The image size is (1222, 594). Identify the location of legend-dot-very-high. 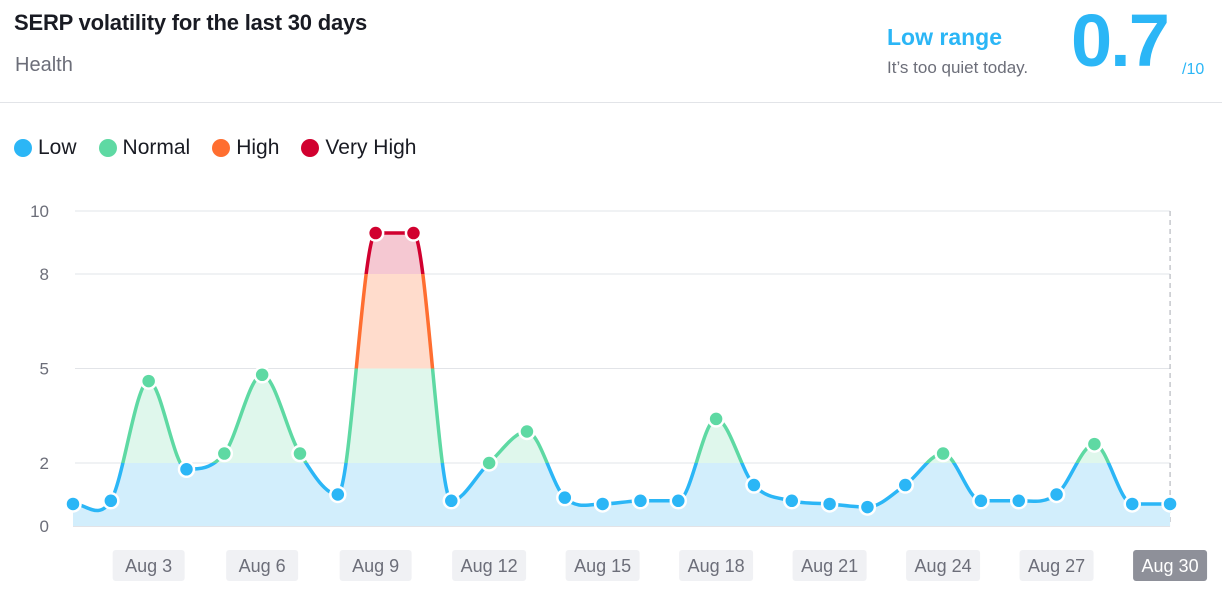
(310, 148).